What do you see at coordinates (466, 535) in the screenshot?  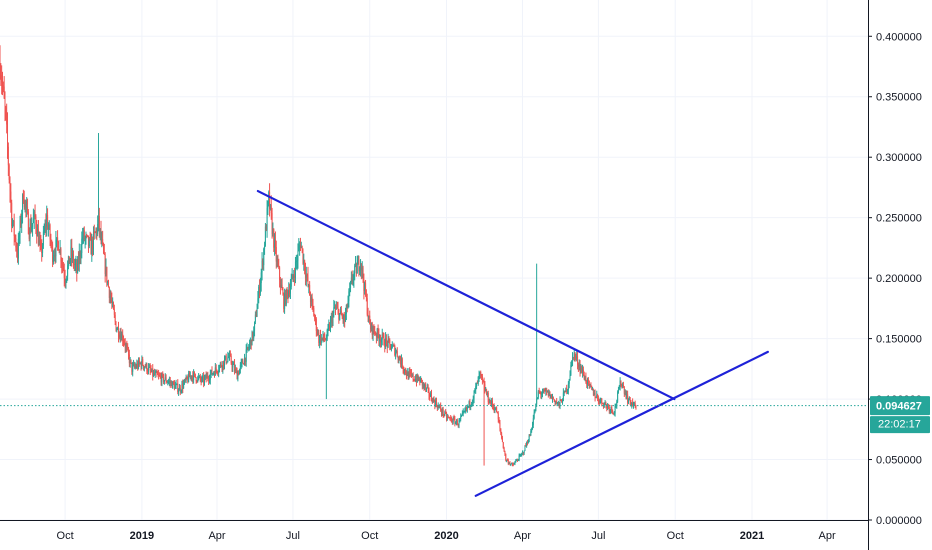 I see `x-axis: Oct 2019 Apr Jul Oct 2020 Apr Jul Oct 2021 Apr` at bounding box center [466, 535].